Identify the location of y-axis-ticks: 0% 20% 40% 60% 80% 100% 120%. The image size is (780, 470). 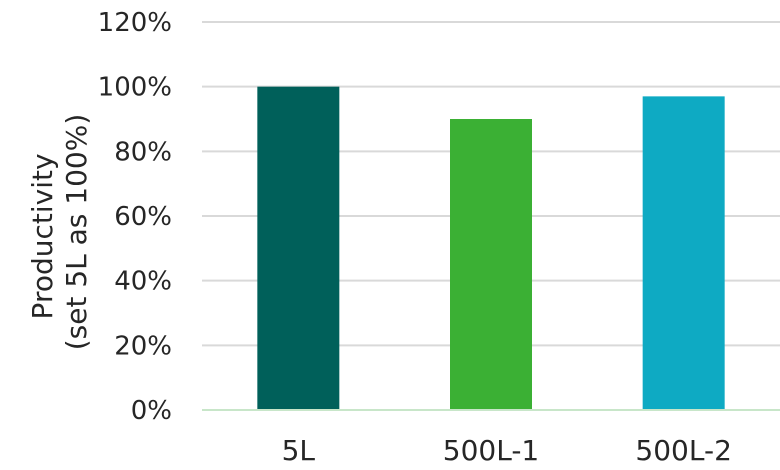
(135, 217).